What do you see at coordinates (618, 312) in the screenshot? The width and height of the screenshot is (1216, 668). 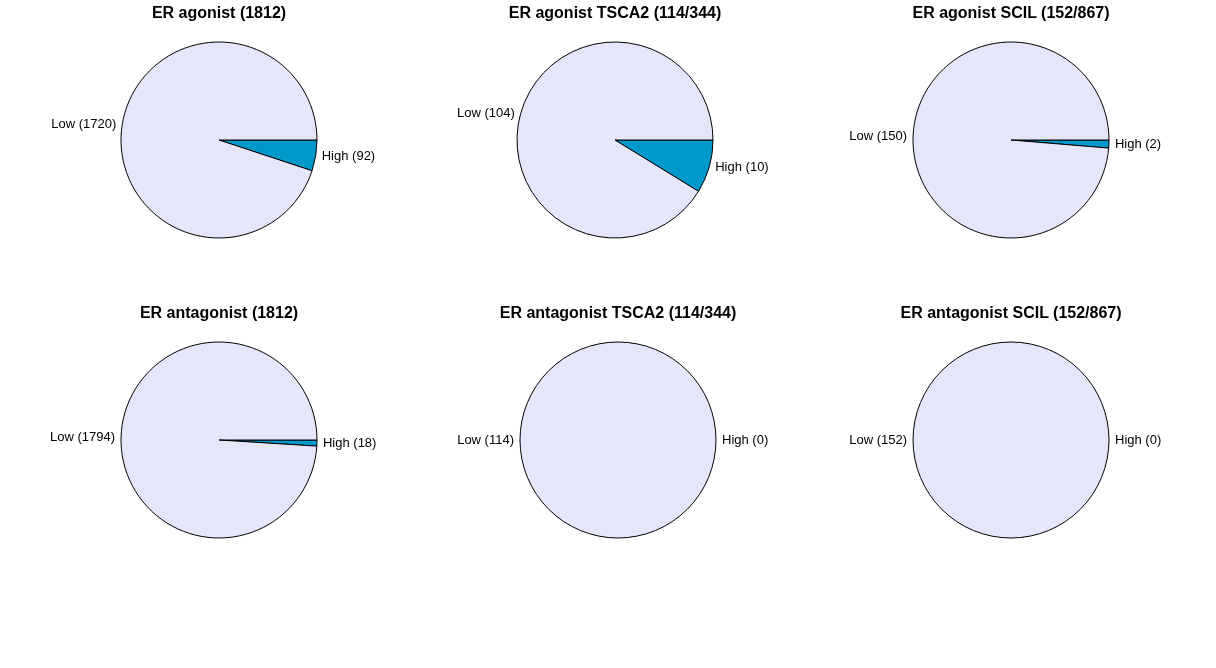 I see `chart-title: ER antagonist TSCA2 (114/344)` at bounding box center [618, 312].